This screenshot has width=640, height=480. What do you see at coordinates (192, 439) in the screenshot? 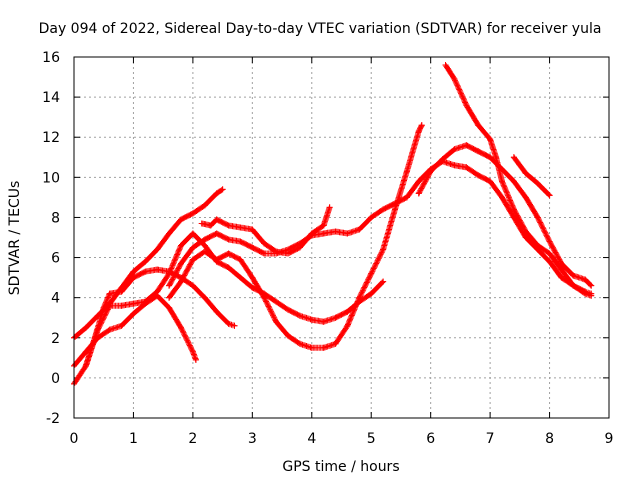
I see `x-tick-label: 2` at bounding box center [192, 439].